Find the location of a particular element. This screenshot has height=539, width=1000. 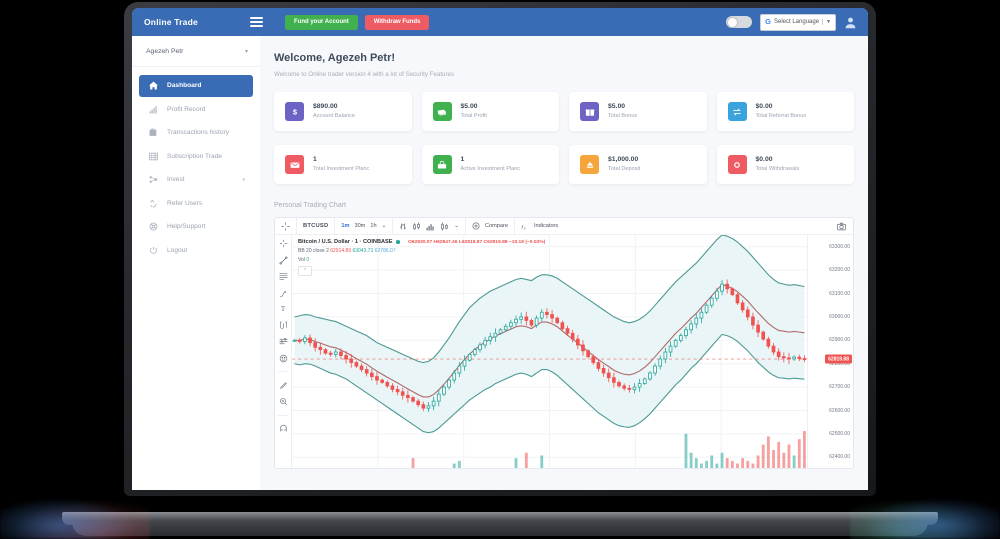

gift-icon is located at coordinates (589, 111).